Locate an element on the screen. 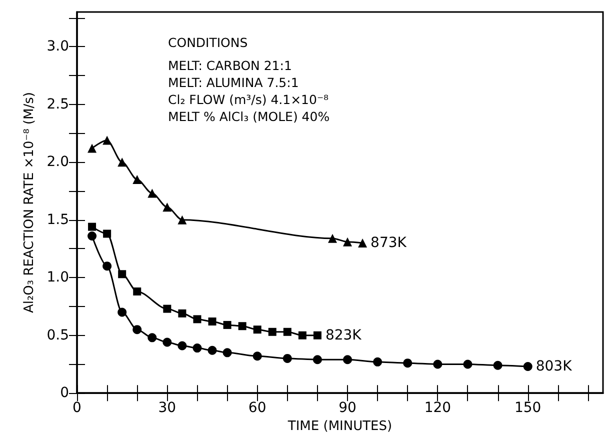  x-axis-title: TIME (MINUTES) is located at coordinates (339, 426).